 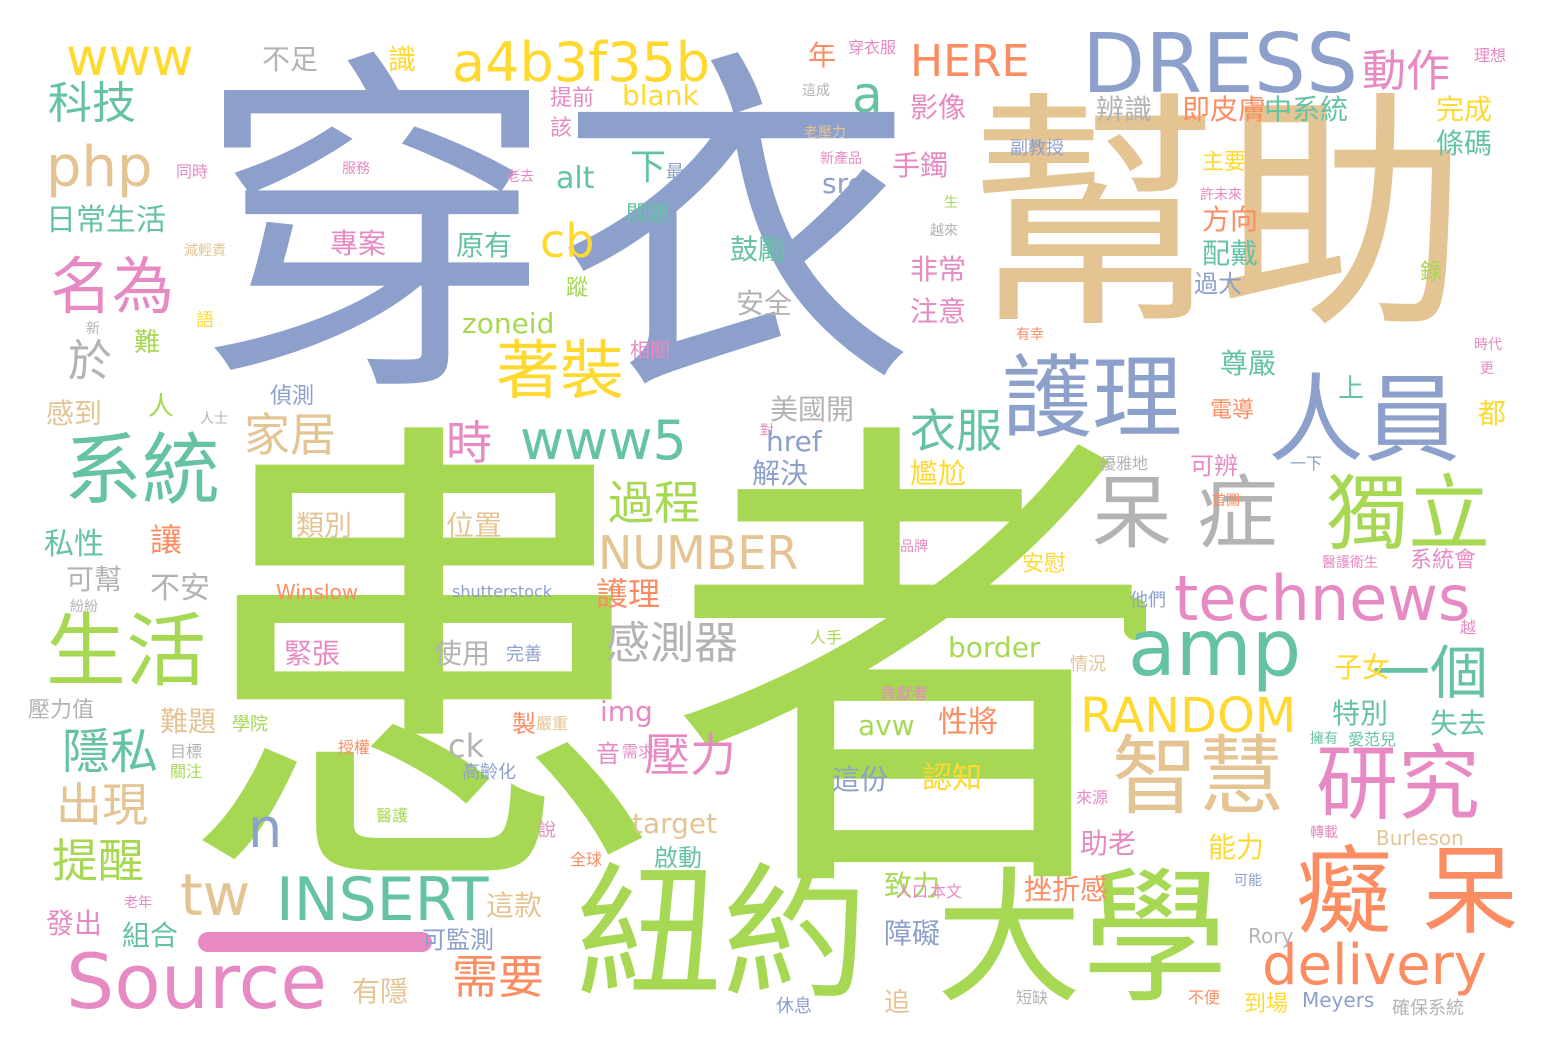 What do you see at coordinates (474, 525) in the screenshot?
I see `word-位置: 位置` at bounding box center [474, 525].